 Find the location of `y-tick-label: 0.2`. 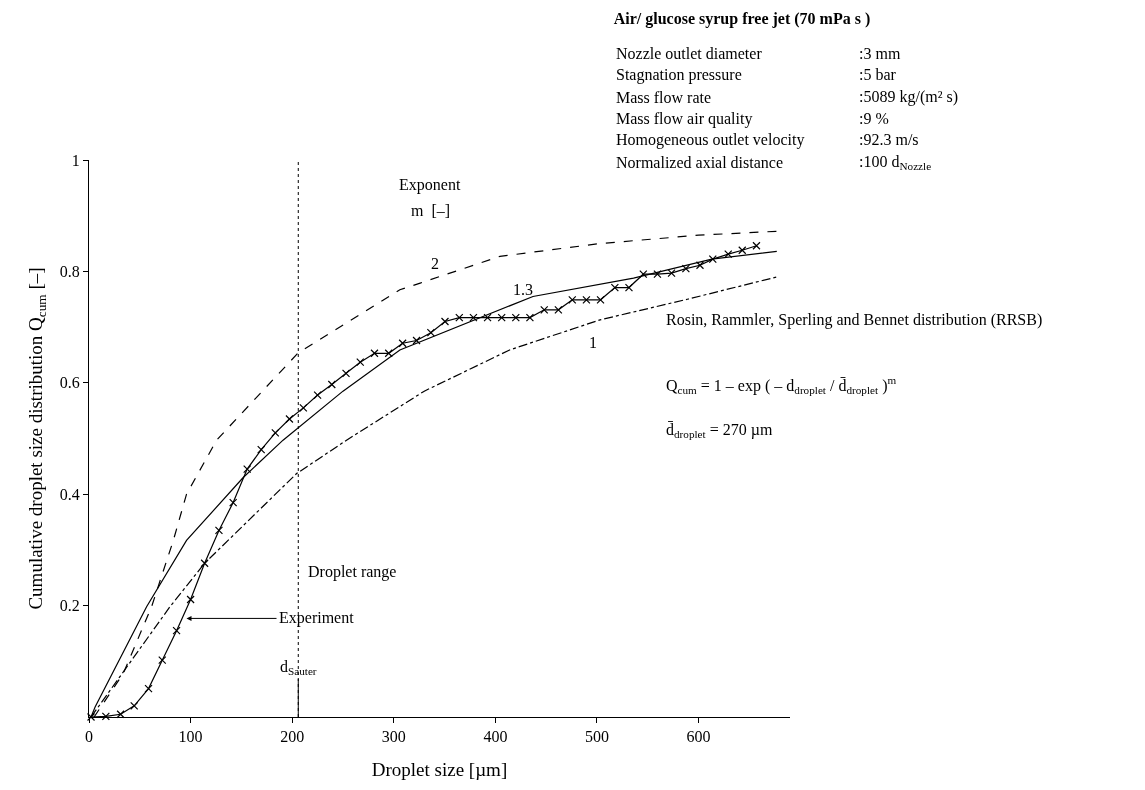

y-tick-label: 0.2 is located at coordinates (69, 606).